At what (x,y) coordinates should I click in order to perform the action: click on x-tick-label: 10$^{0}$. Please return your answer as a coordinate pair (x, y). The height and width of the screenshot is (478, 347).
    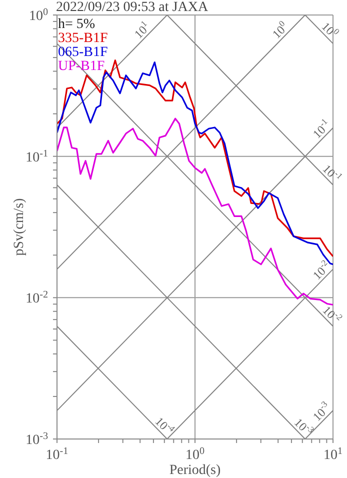
    Looking at the image, I should click on (195, 454).